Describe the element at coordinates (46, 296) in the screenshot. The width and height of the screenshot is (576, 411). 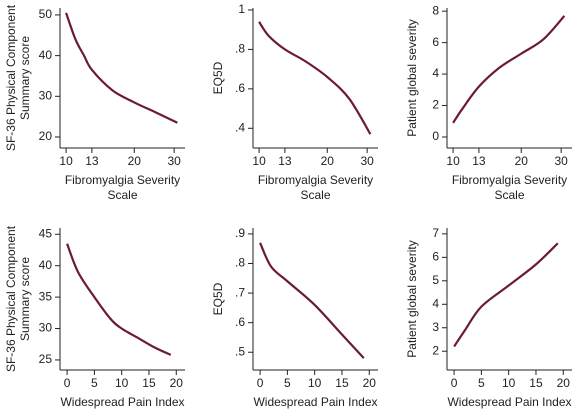
I see `y-tick-label: 35` at that location.